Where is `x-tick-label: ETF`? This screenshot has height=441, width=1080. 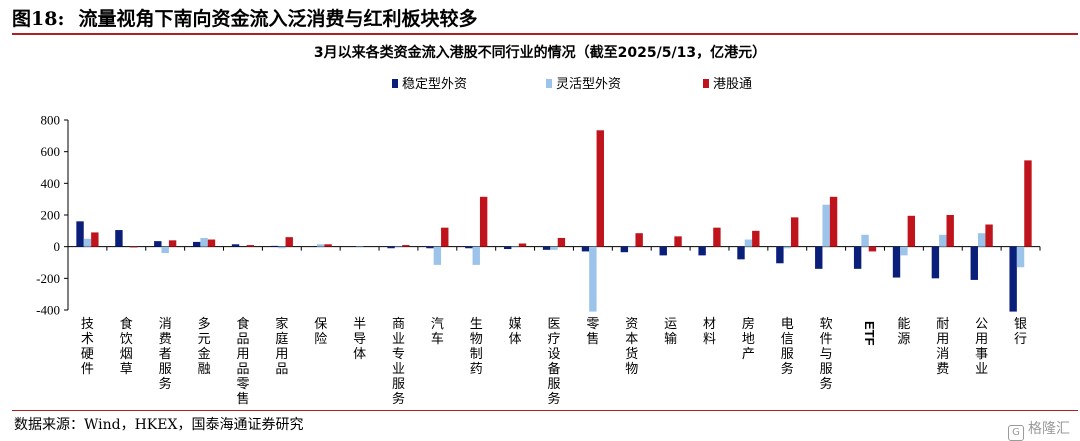
x-tick-label: ETF is located at coordinates (869, 333).